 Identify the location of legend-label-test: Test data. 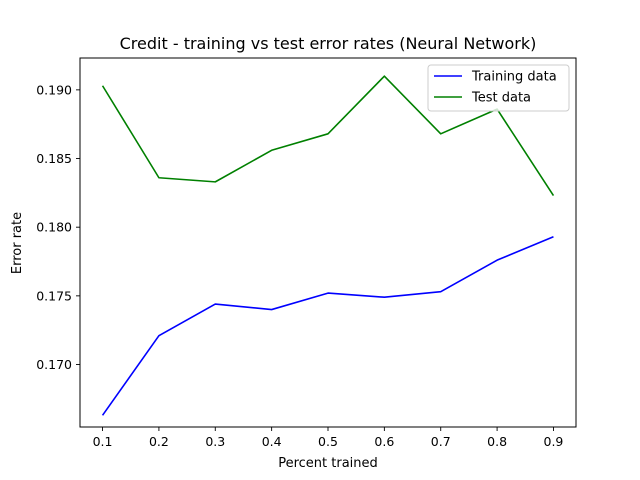
(501, 98).